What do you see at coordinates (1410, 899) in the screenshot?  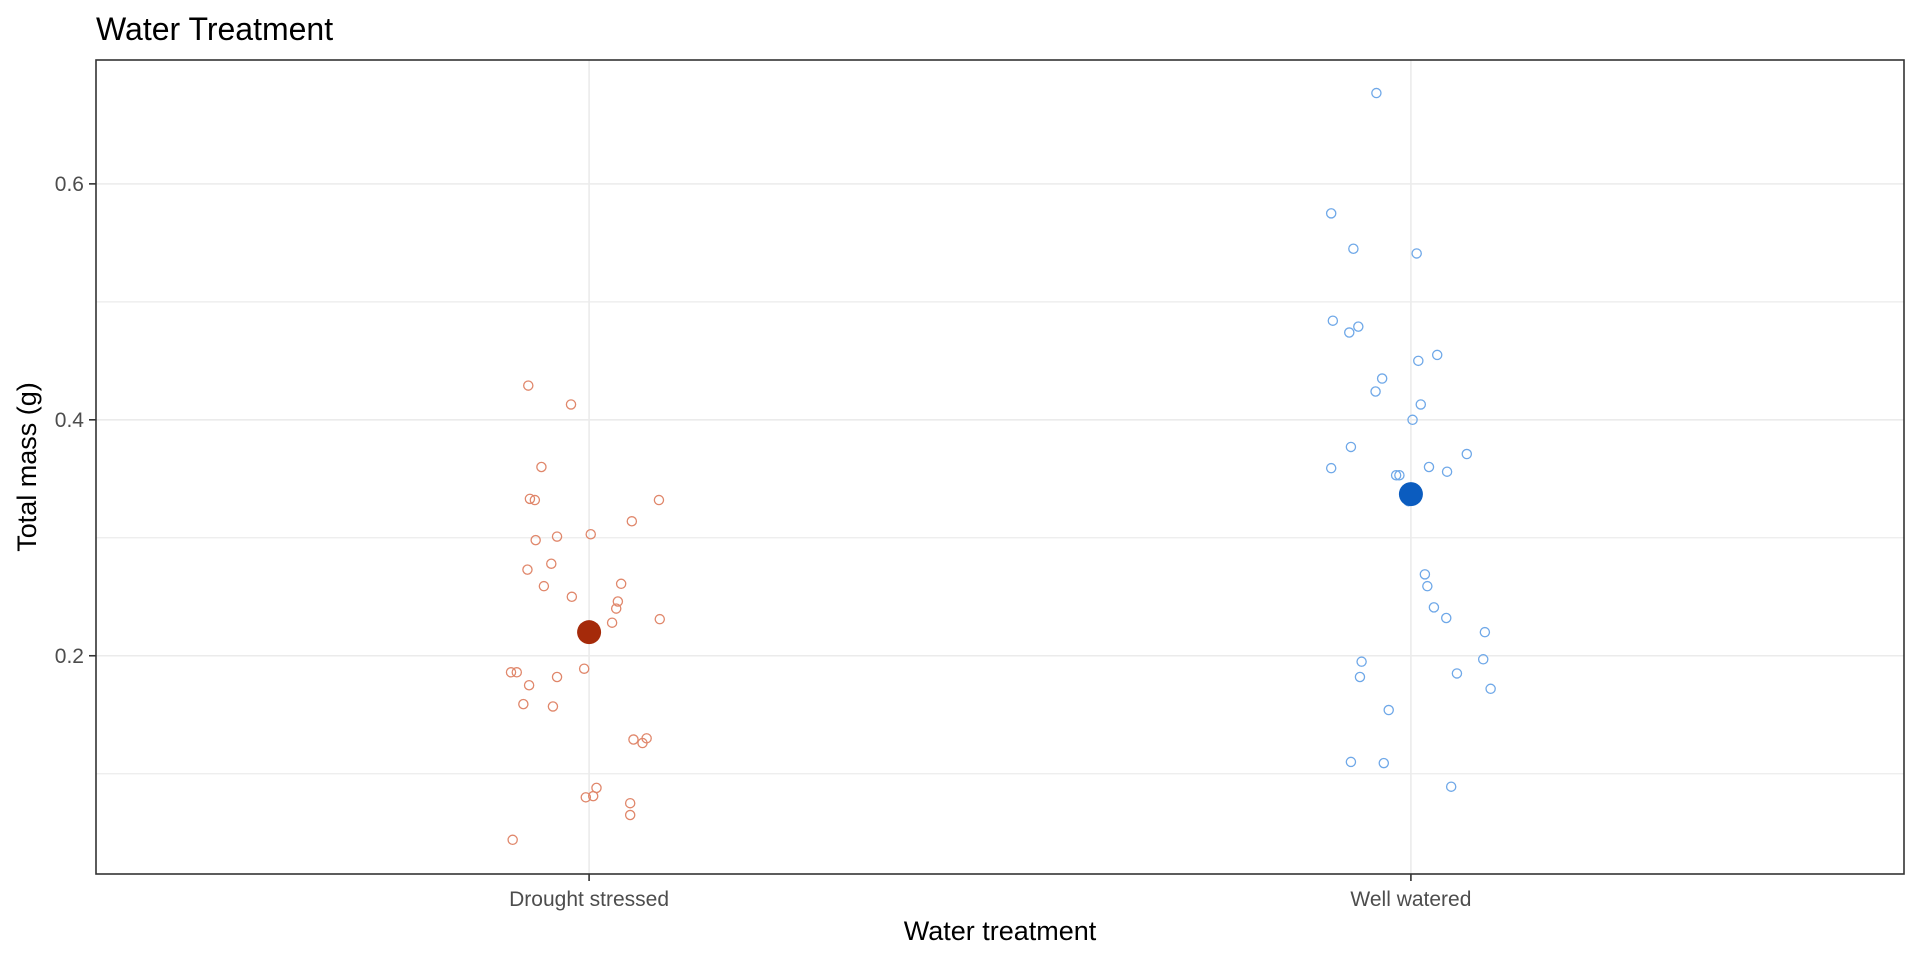 I see `x-tick-label: Well watered` at bounding box center [1410, 899].